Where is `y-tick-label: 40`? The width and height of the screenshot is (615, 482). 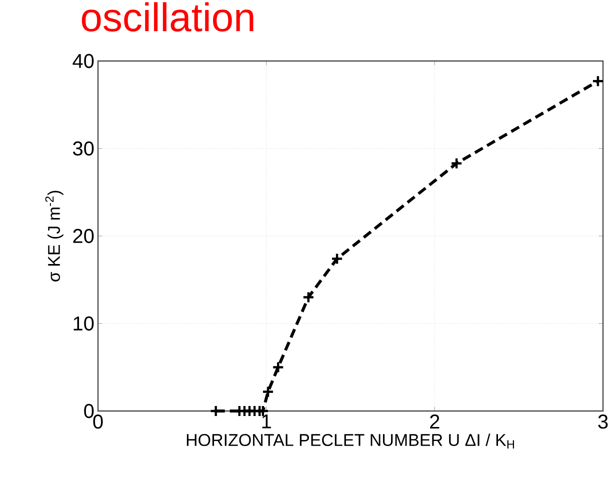
y-tick-label: 40 is located at coordinates (83, 61).